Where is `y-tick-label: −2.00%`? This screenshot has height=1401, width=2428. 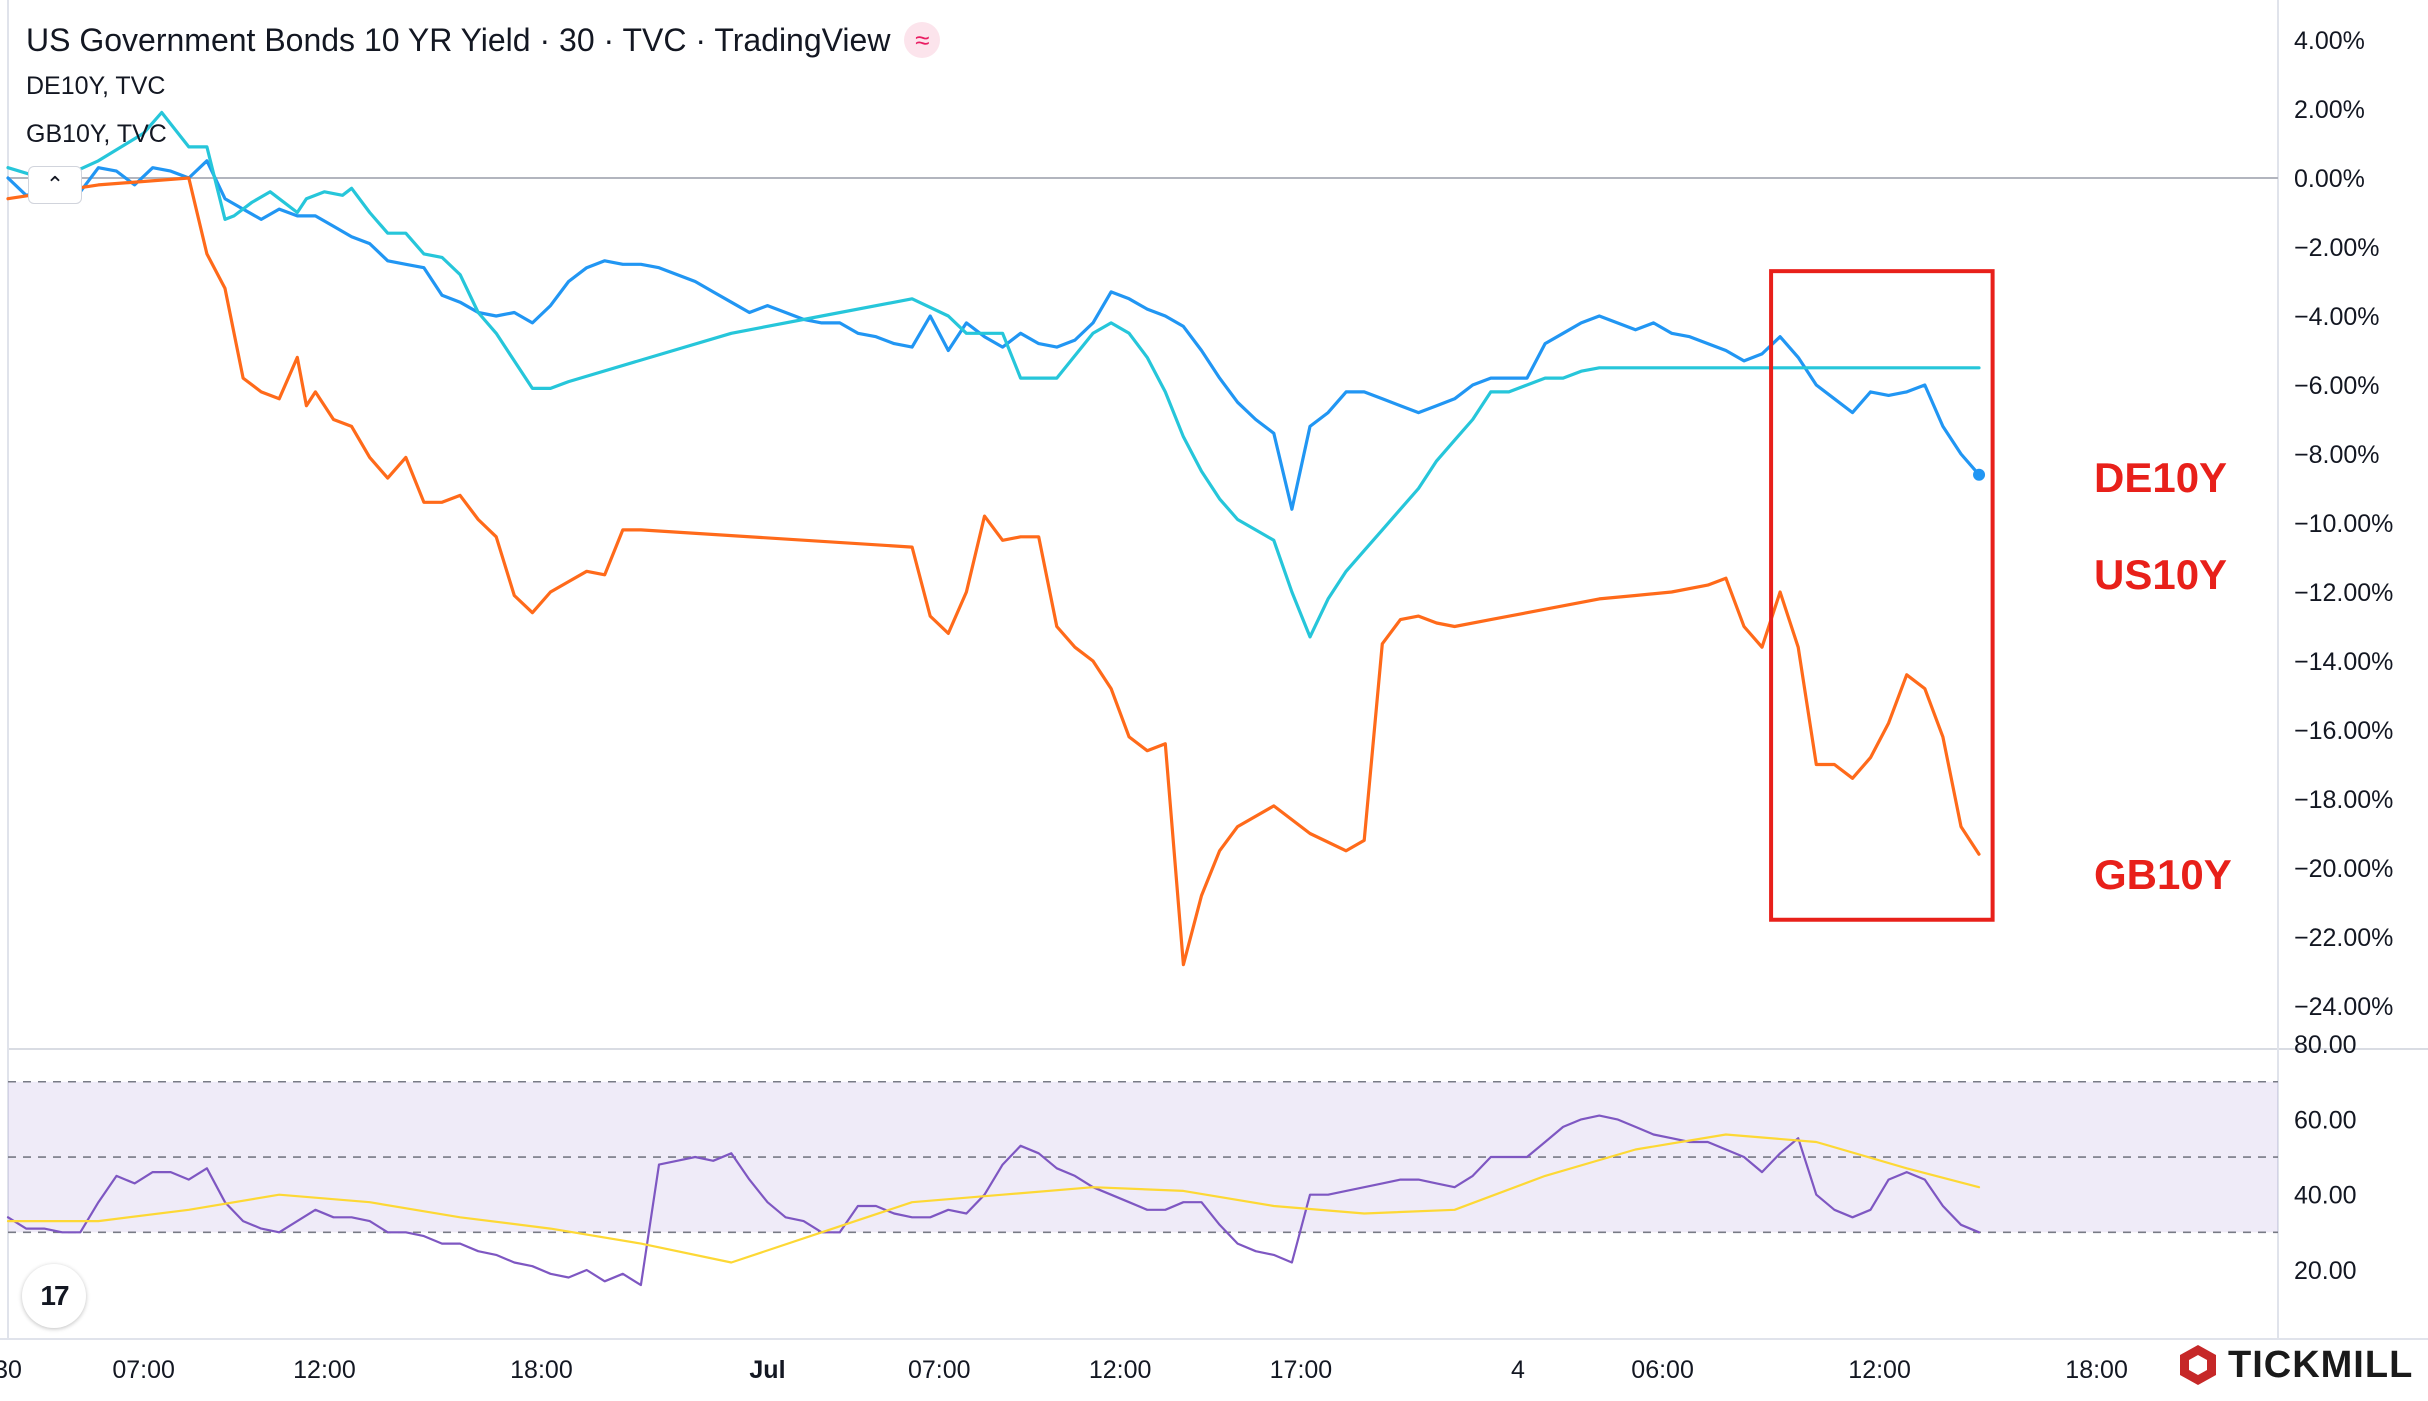
y-tick-label: −2.00% is located at coordinates (2337, 248).